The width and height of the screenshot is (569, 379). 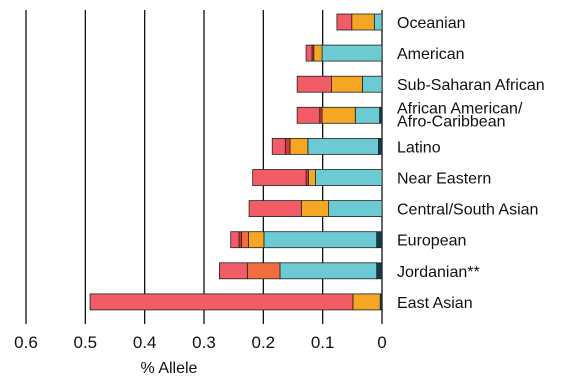 What do you see at coordinates (444, 179) in the screenshot?
I see `category-label: Near Eastern` at bounding box center [444, 179].